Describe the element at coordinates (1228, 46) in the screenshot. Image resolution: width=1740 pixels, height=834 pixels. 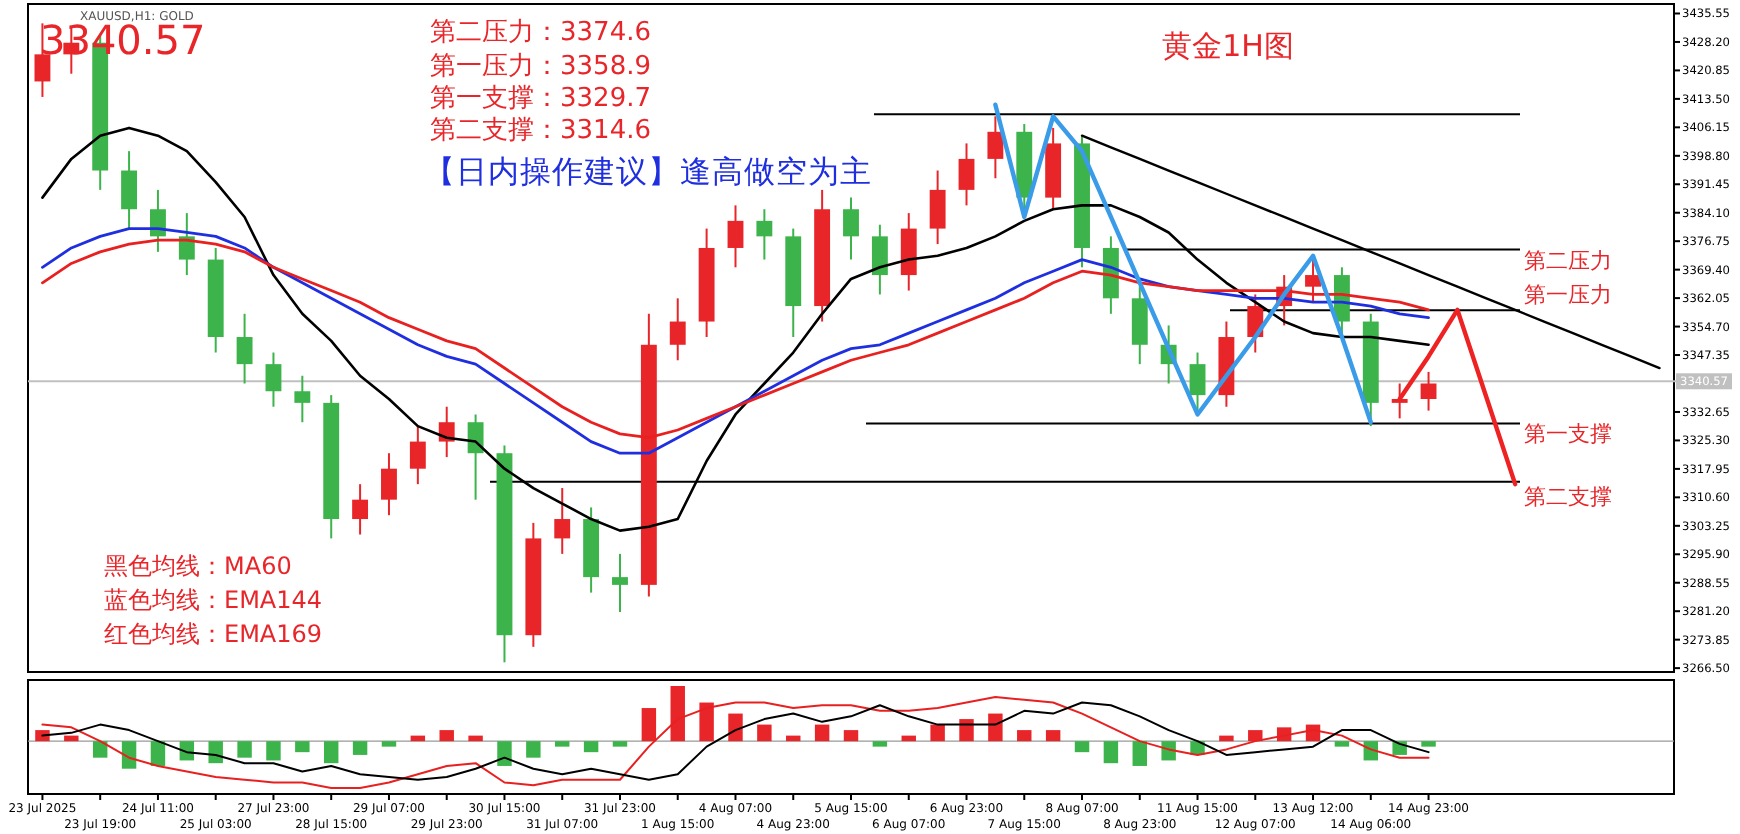
I see `text: 黄金1H图` at that location.